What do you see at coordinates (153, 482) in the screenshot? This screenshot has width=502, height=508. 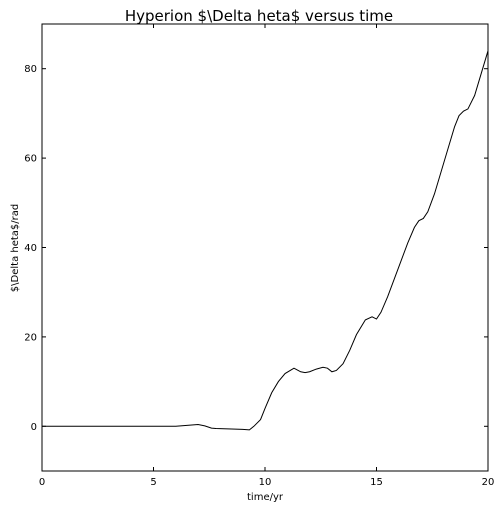 I see `x-tick-label: 5` at bounding box center [153, 482].